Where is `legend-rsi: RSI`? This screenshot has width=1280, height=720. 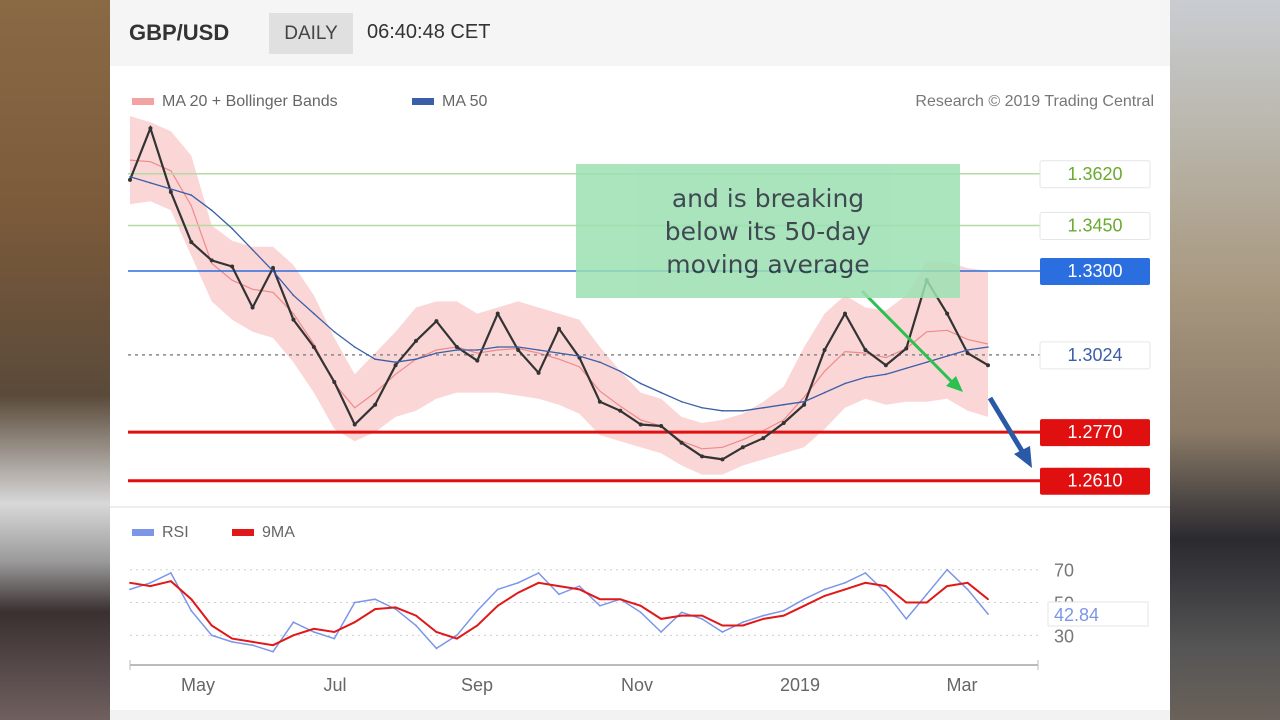
legend-rsi: RSI is located at coordinates (160, 533).